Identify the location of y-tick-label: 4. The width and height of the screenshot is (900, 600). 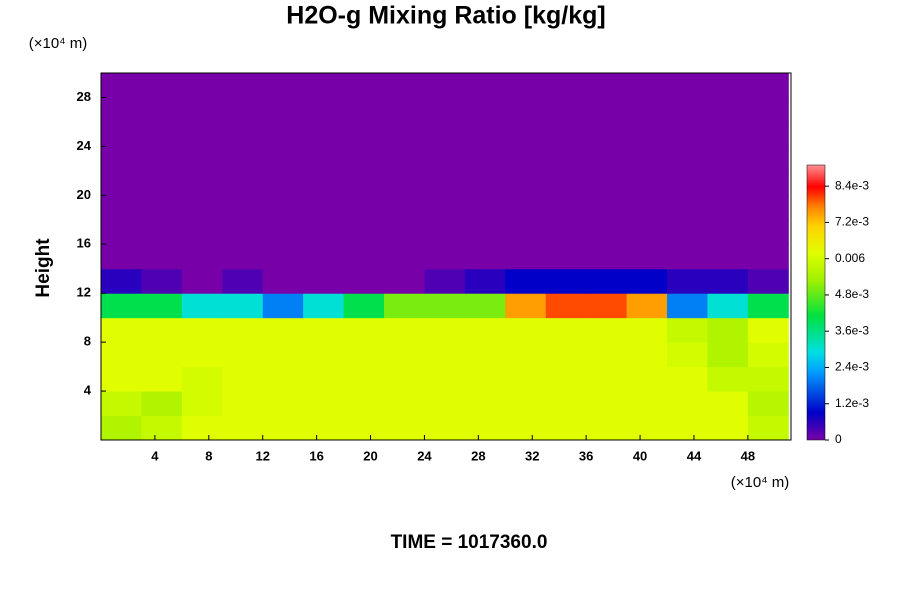
(88, 390).